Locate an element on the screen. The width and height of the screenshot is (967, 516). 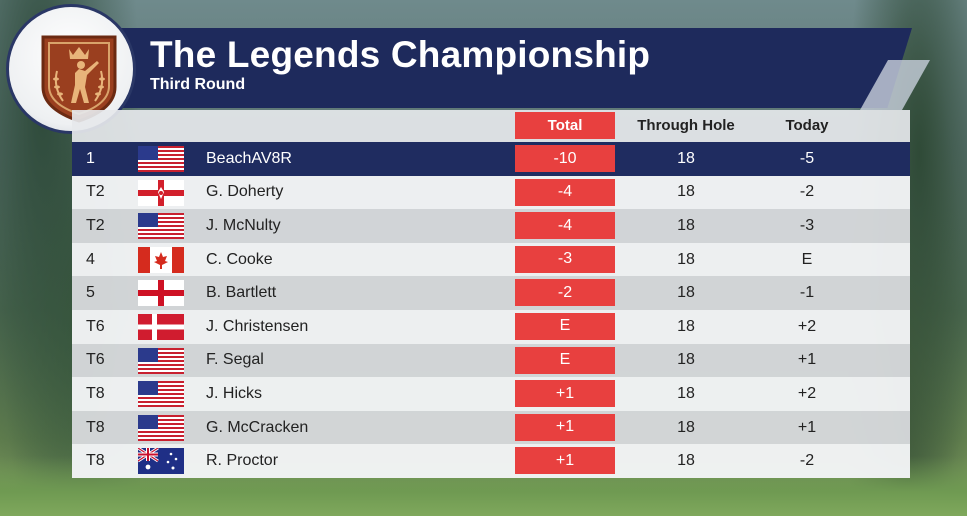
leaderboard-row: T8 G. McCracken +1 18 +1 is located at coordinates (491, 427).